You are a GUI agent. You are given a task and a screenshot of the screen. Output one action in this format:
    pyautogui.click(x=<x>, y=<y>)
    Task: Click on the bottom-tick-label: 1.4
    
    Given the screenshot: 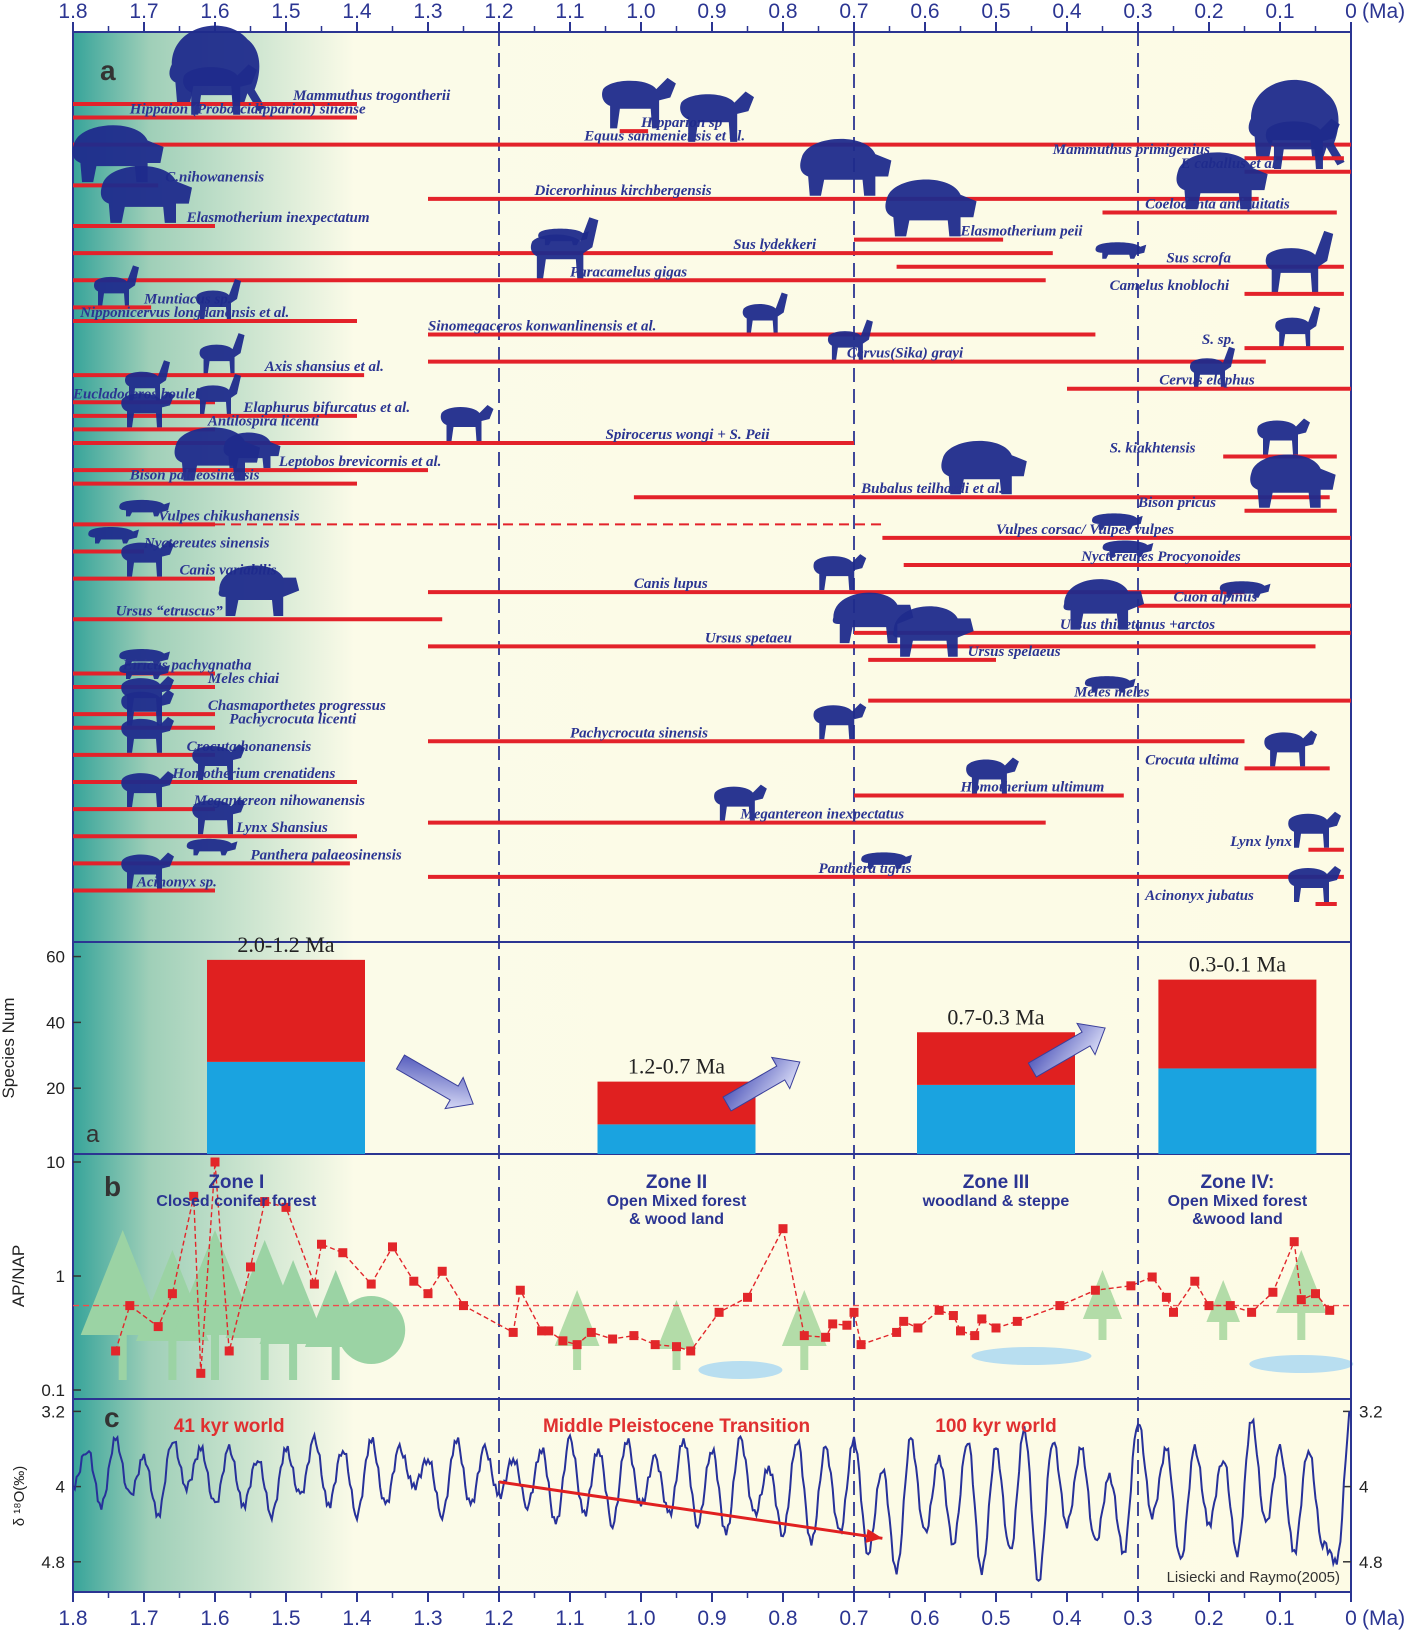 What is the action you would take?
    pyautogui.click(x=357, y=1618)
    